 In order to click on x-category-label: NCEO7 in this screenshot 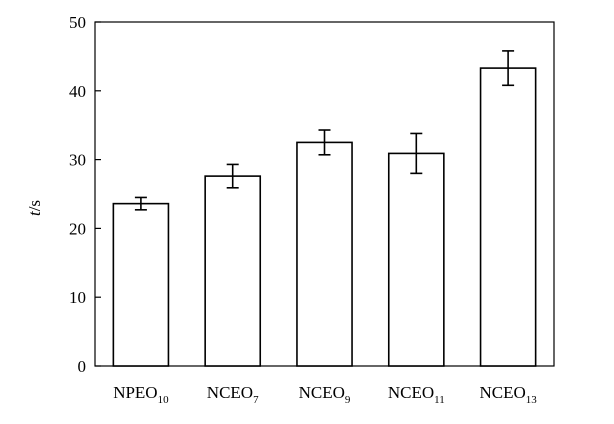, I will do `click(233, 394)`.